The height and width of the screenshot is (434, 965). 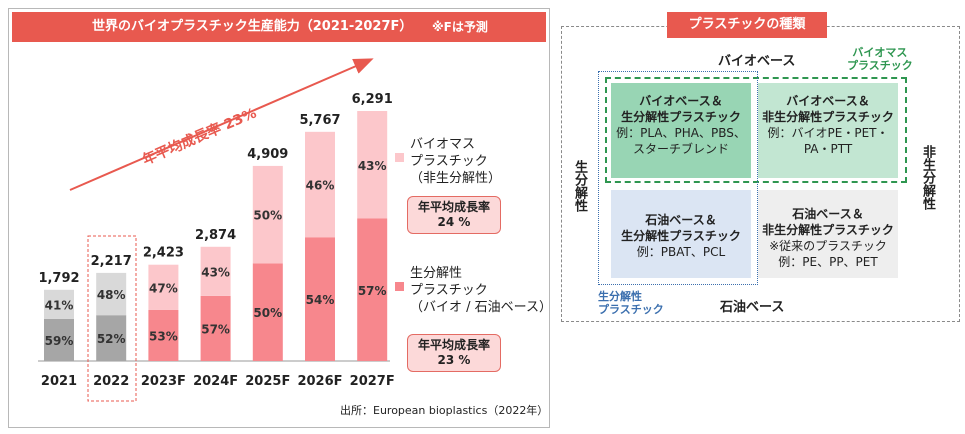 I want to click on types-title: プラスチックの種類, so click(x=747, y=25).